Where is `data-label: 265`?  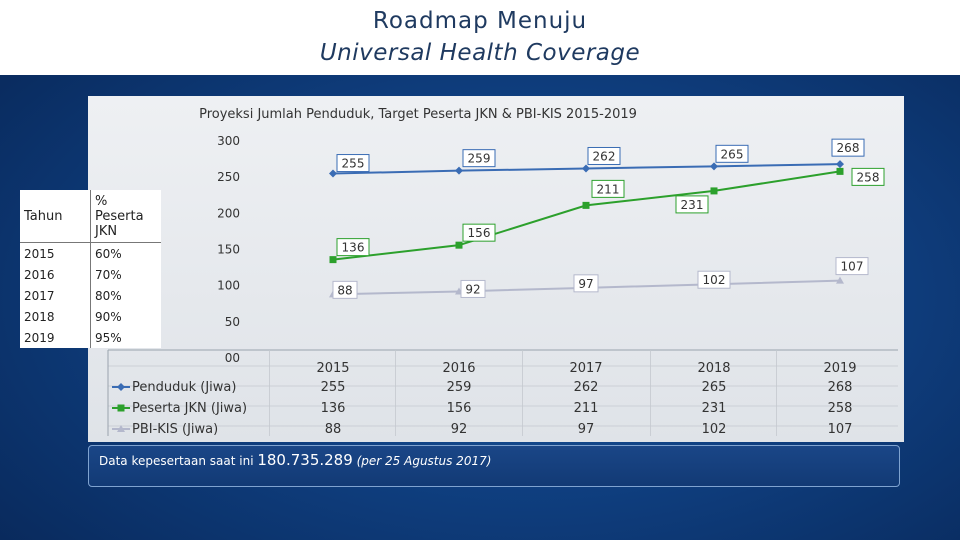 data-label: 265 is located at coordinates (732, 154).